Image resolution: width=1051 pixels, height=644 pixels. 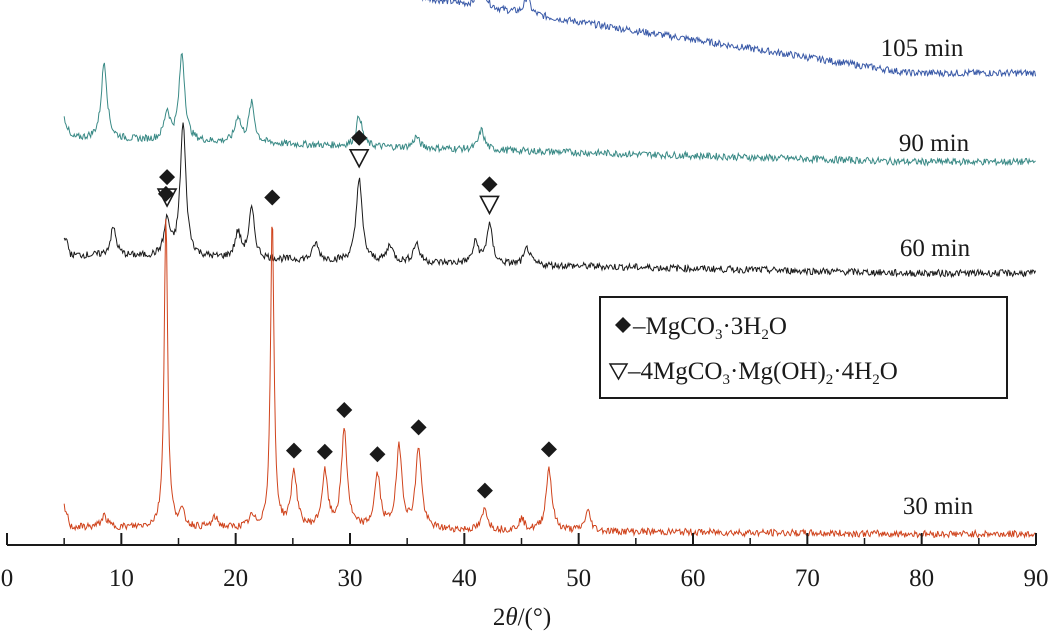 I want to click on x-tick-label: 90, so click(x=1036, y=578).